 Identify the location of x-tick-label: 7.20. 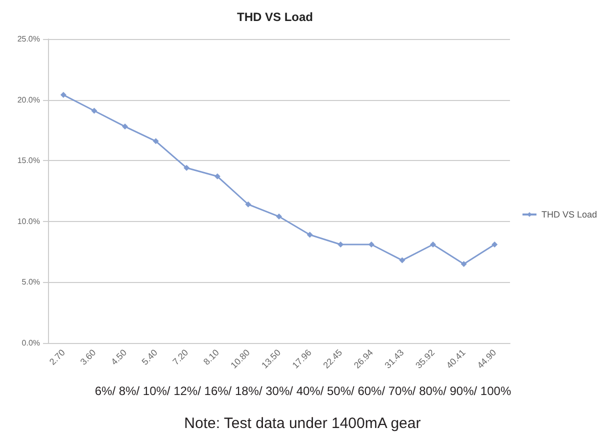
(180, 357).